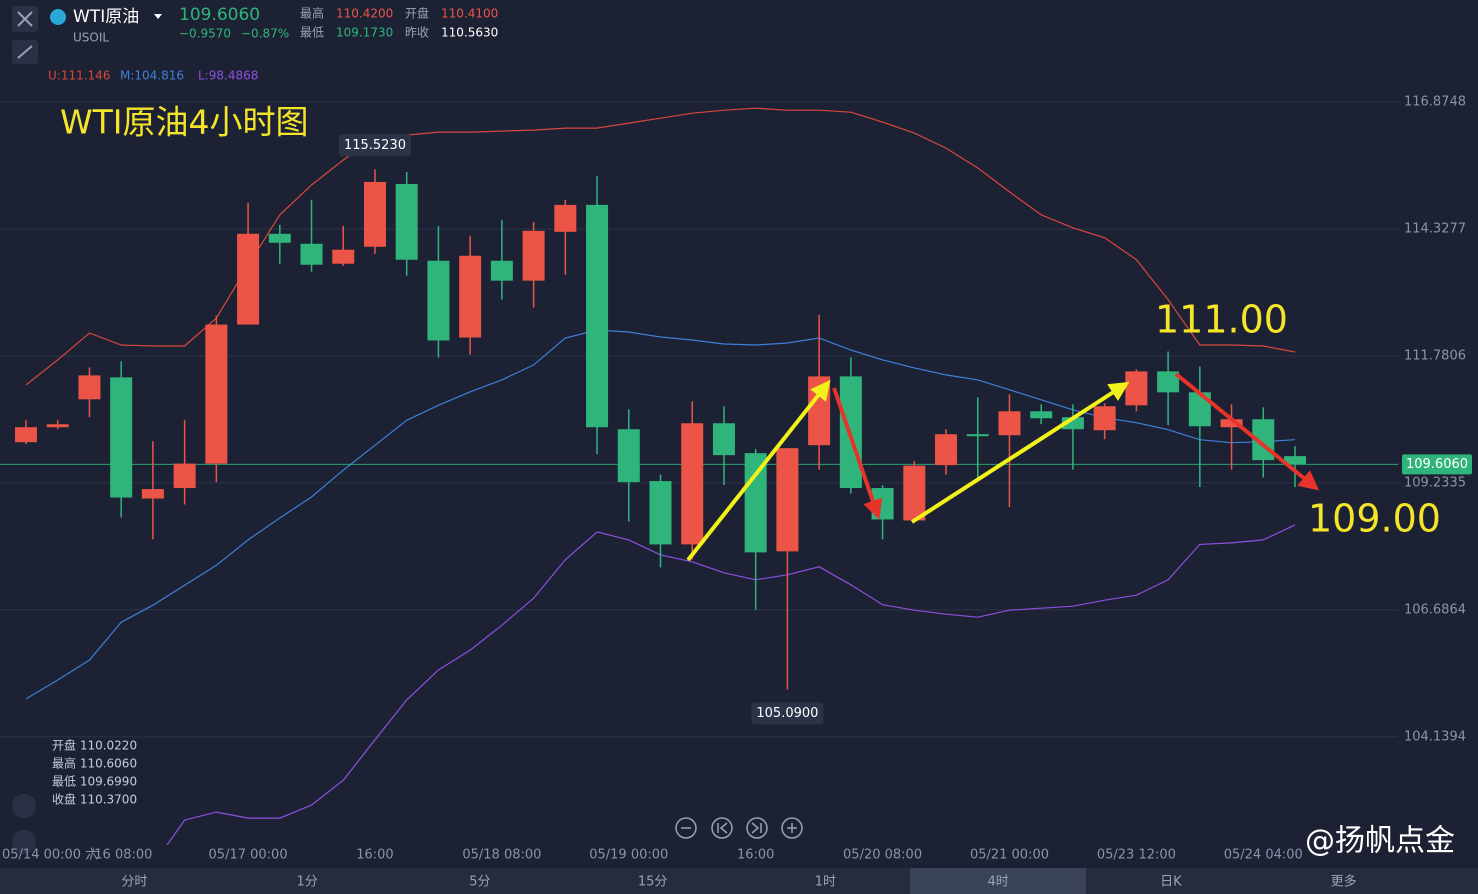  I want to click on toolbar-selected, so click(998, 881).